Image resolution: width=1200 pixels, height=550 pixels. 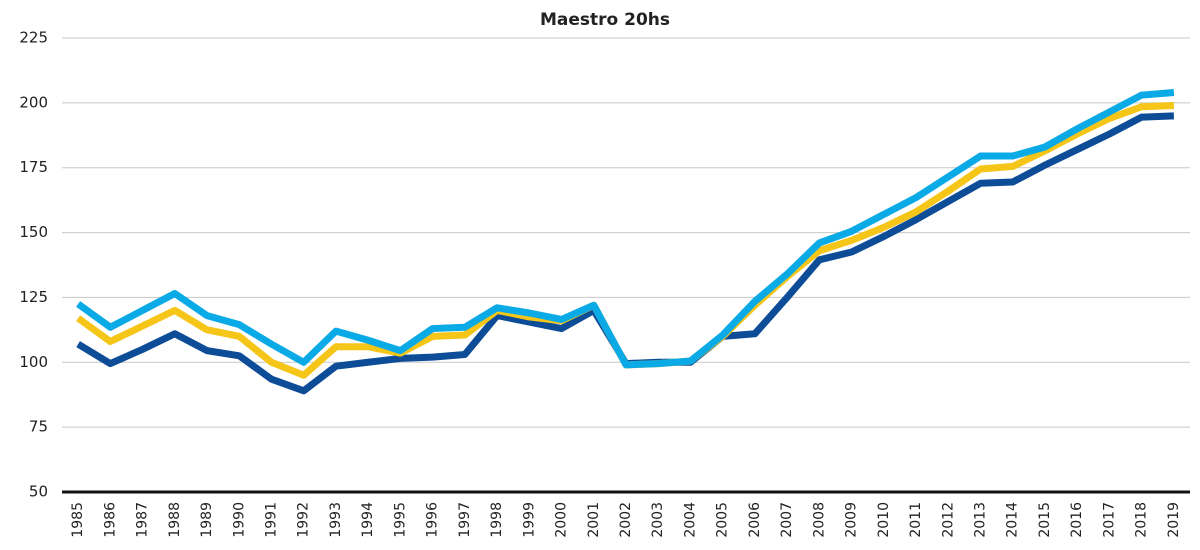 I want to click on x-tick-label: 2015, so click(x=1045, y=520).